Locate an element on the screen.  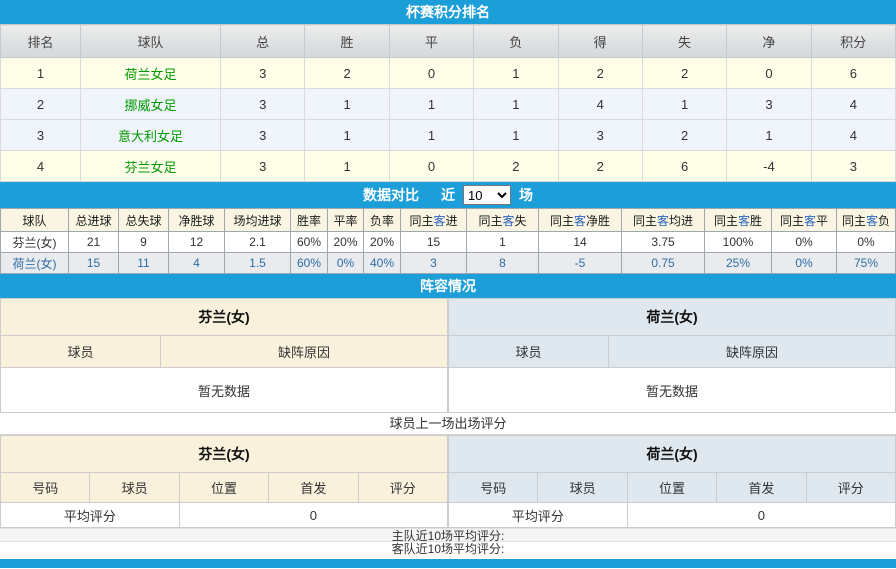
comp-cell: 12 is located at coordinates (196, 242).